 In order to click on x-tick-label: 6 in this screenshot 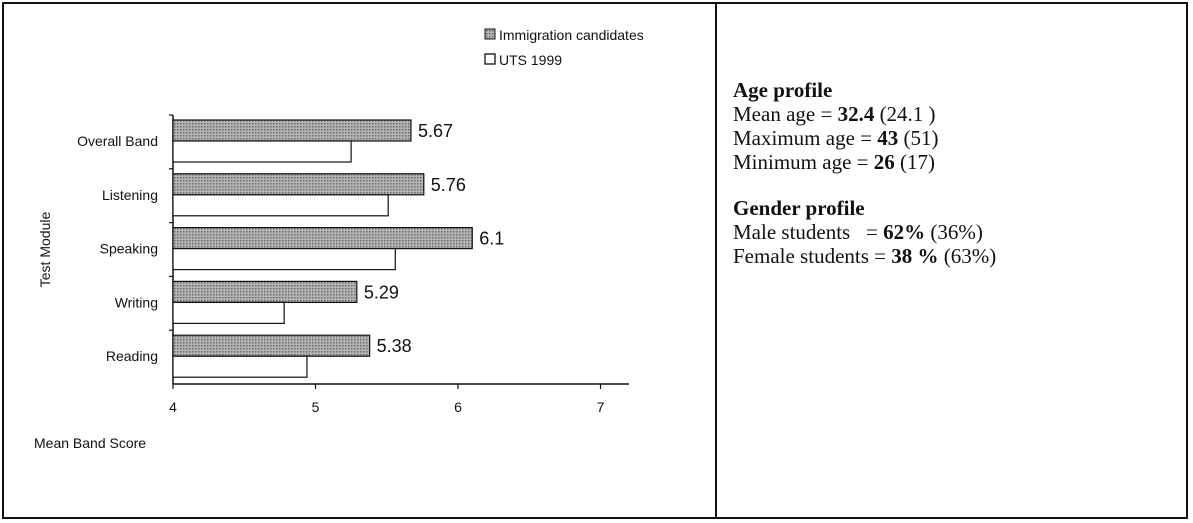, I will do `click(458, 407)`.